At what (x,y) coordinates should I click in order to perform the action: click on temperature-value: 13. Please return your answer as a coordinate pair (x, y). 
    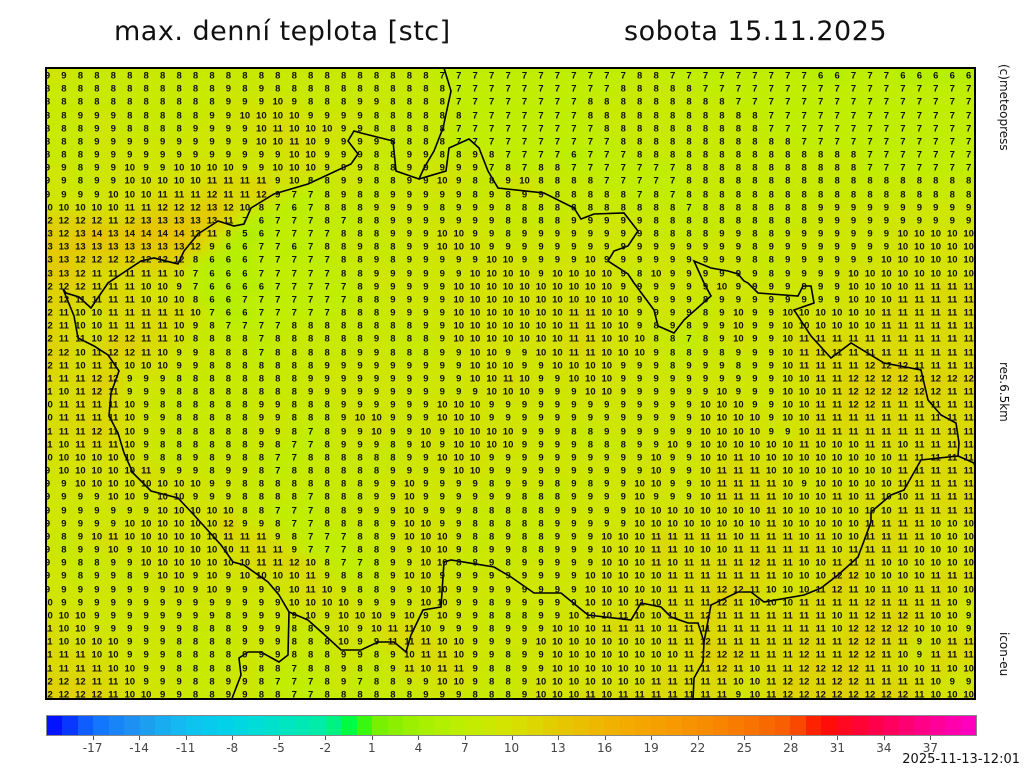
    Looking at the image, I should click on (146, 247).